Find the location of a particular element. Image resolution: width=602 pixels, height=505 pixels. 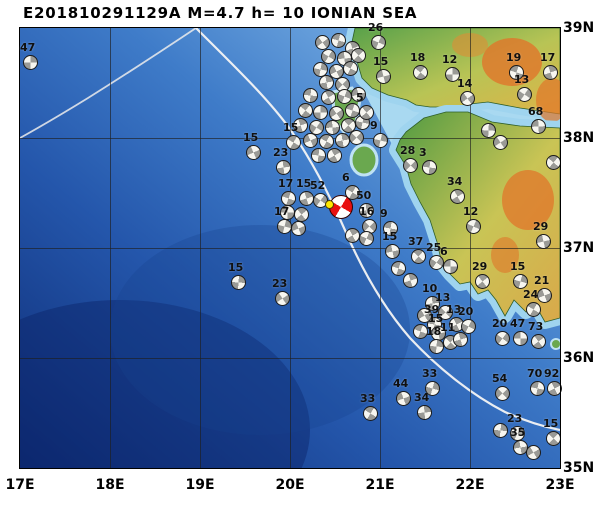

island-zakynthos is located at coordinates (364, 160).